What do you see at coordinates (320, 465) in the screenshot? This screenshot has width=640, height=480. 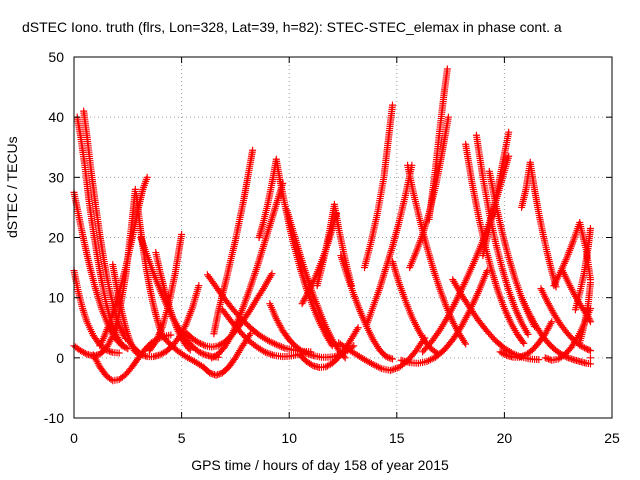 I see `x-axis-label: GPS time / hours of day 158 of year 2015` at bounding box center [320, 465].